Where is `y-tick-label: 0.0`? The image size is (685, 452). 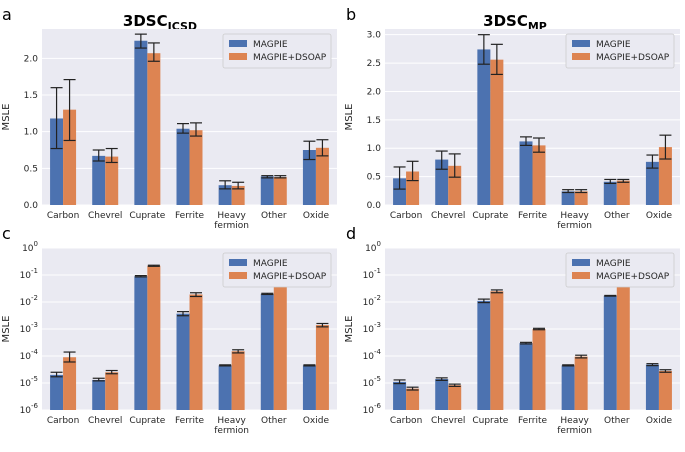
y-tick-label: 0.0 is located at coordinates (374, 206).